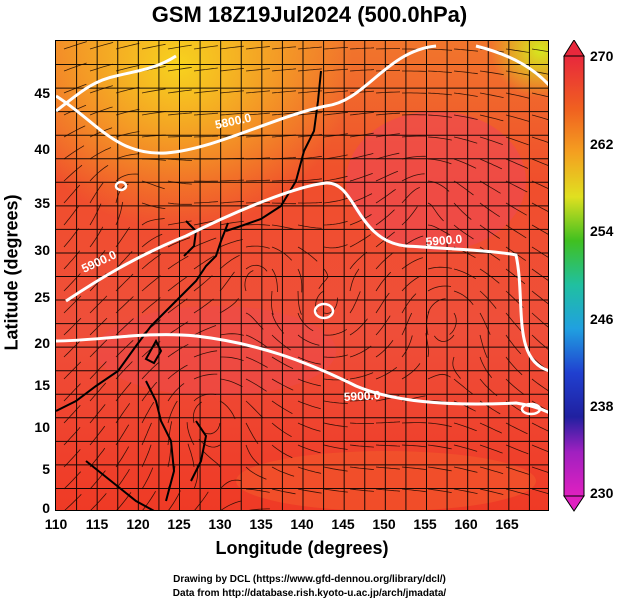  What do you see at coordinates (42, 250) in the screenshot?
I see `y-tick-label: 30` at bounding box center [42, 250].